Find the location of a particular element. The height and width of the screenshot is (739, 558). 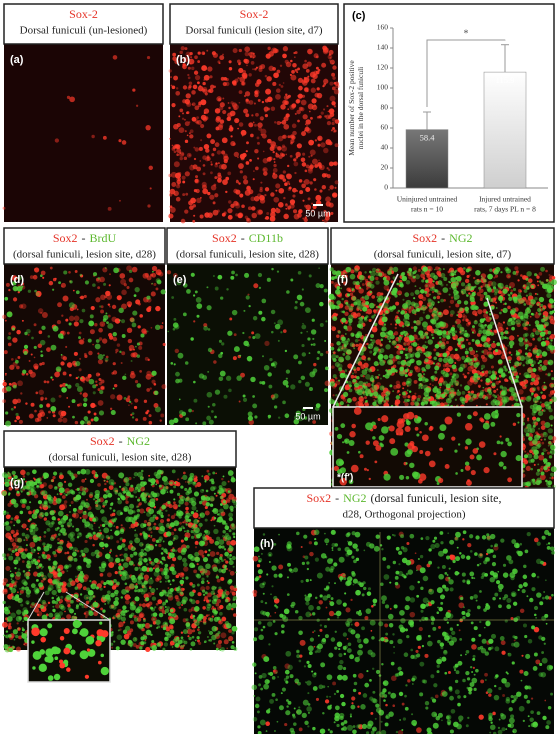

title-segment: Sox-2 is located at coordinates (83, 14).